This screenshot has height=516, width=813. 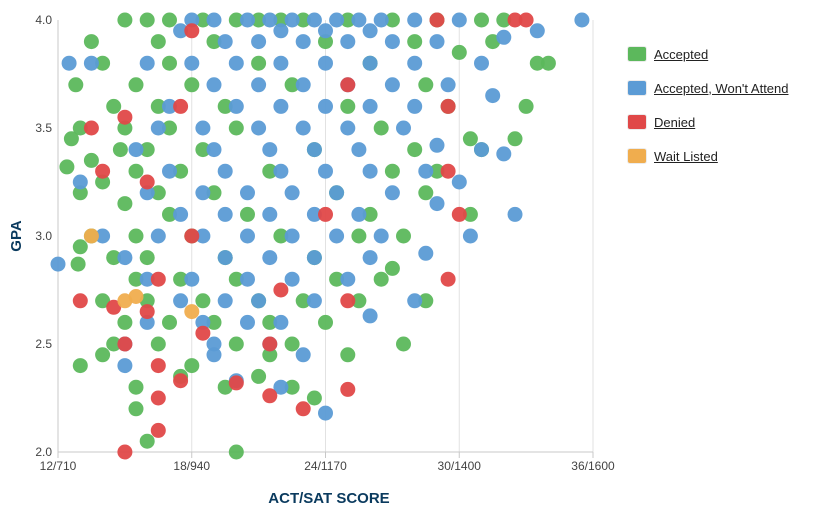 What do you see at coordinates (708, 122) in the screenshot?
I see `legend-item-denied: Denied` at bounding box center [708, 122].